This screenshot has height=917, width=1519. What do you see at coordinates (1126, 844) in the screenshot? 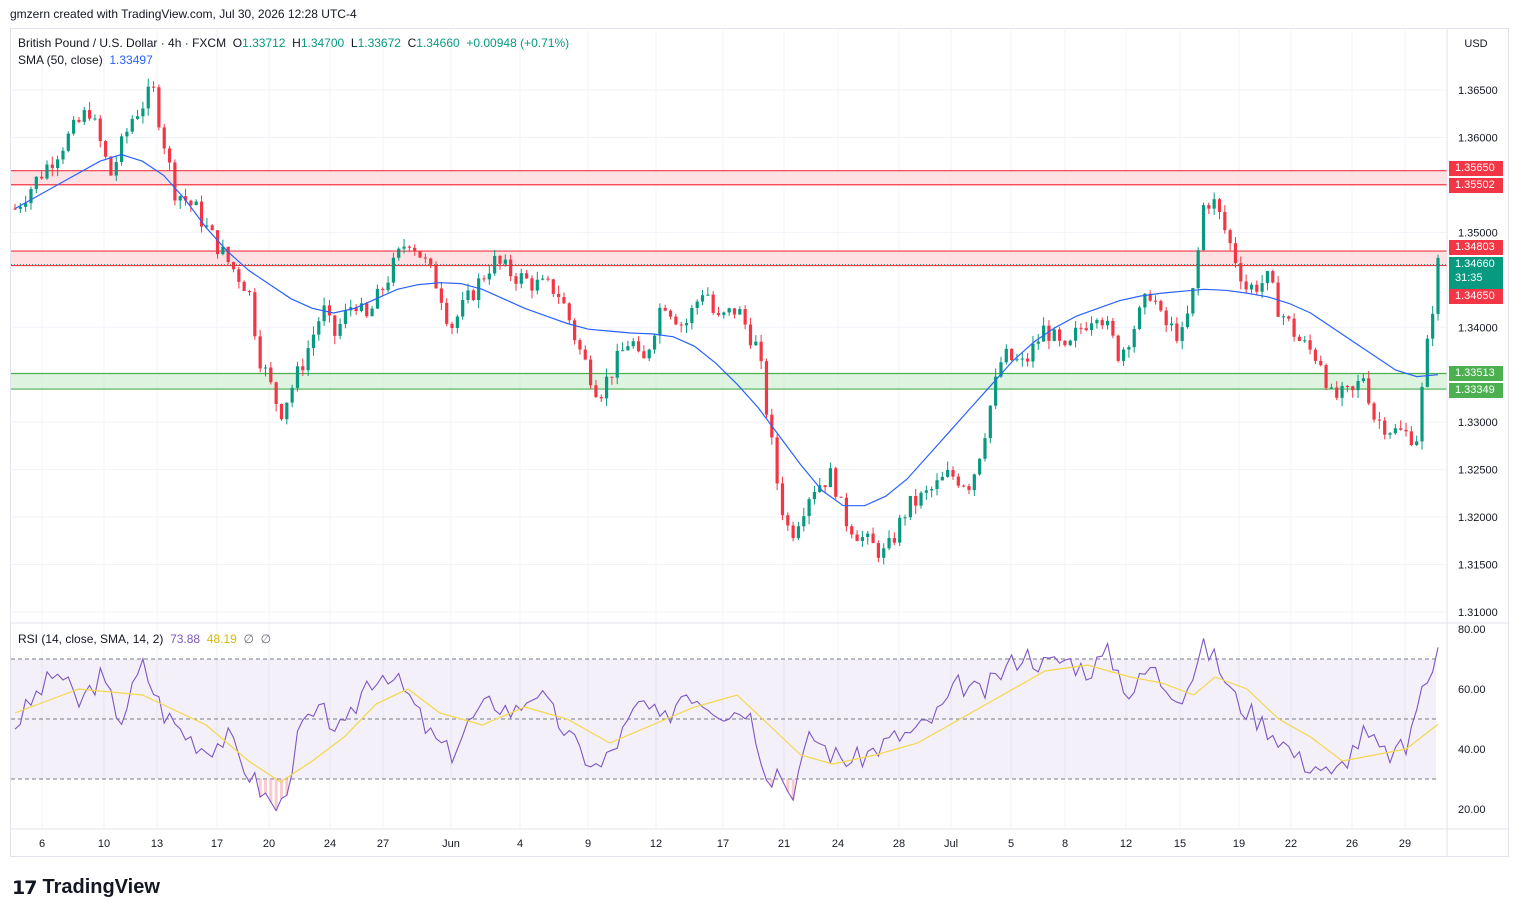
I see `time-tick-label: 12` at bounding box center [1126, 844].